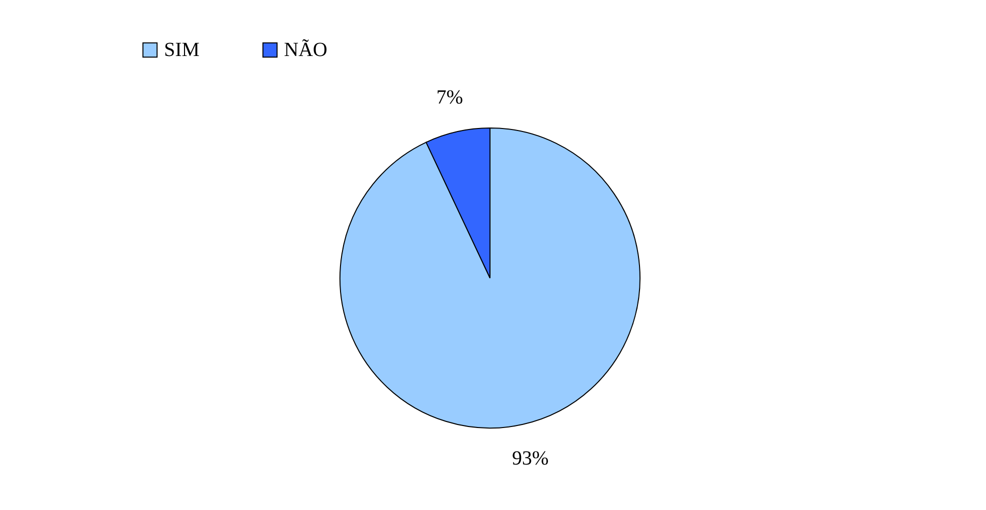  What do you see at coordinates (306, 50) in the screenshot?
I see `legend-label: NÃO` at bounding box center [306, 50].